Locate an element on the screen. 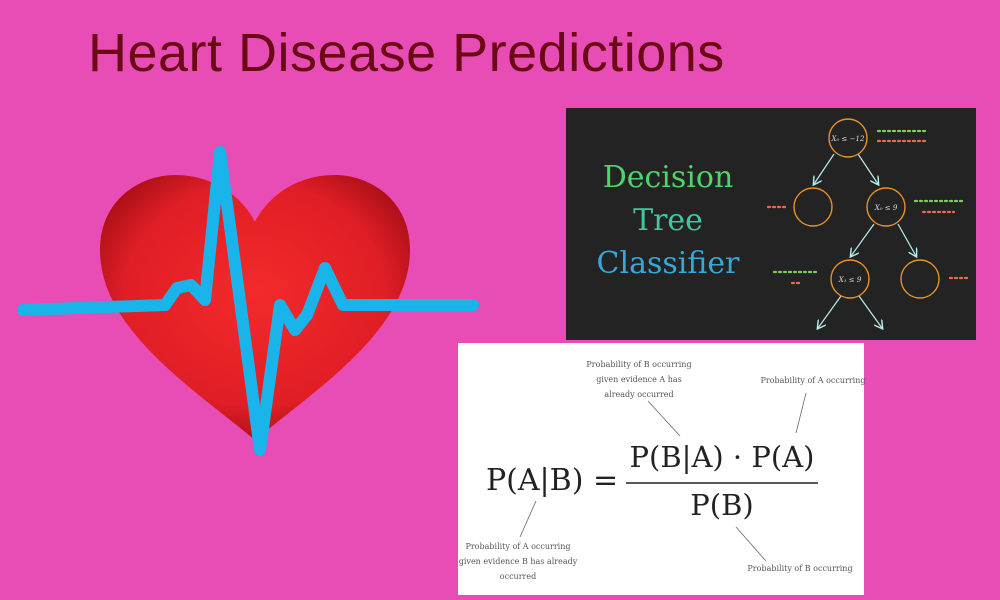 Image resolution: width=1000 pixels, height=600 pixels. tree-node-right-label: X₀ ≤ 9 is located at coordinates (886, 208).